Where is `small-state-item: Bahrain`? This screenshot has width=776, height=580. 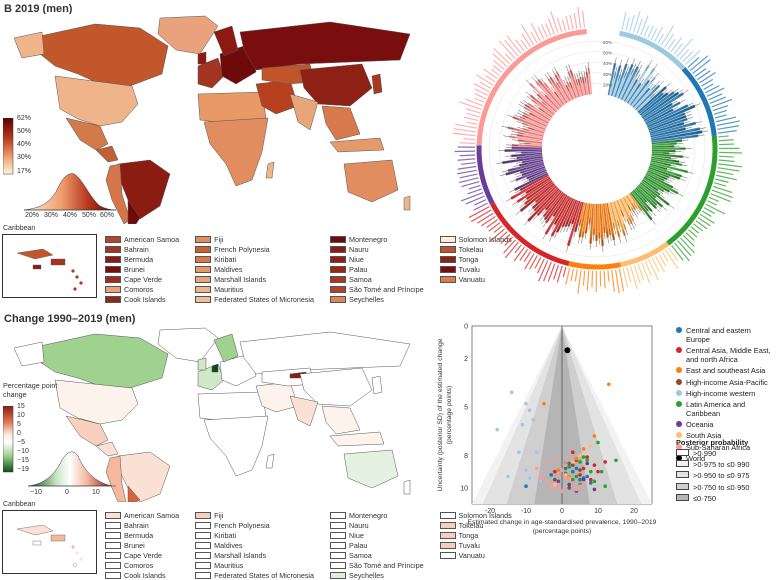 small-state-item: Bahrain is located at coordinates (142, 525).